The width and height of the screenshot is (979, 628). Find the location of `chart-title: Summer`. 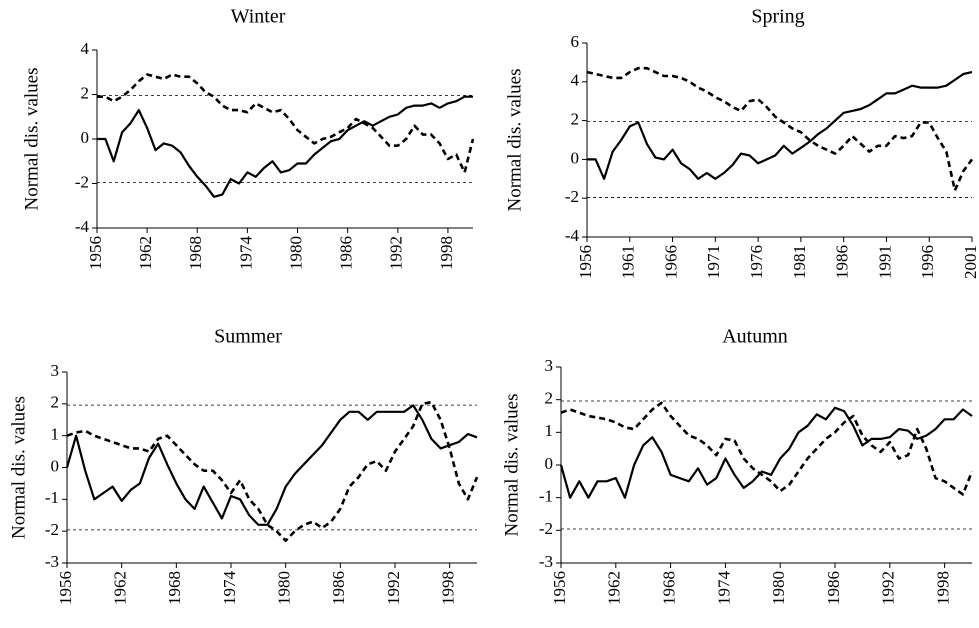

chart-title: Summer is located at coordinates (248, 337).